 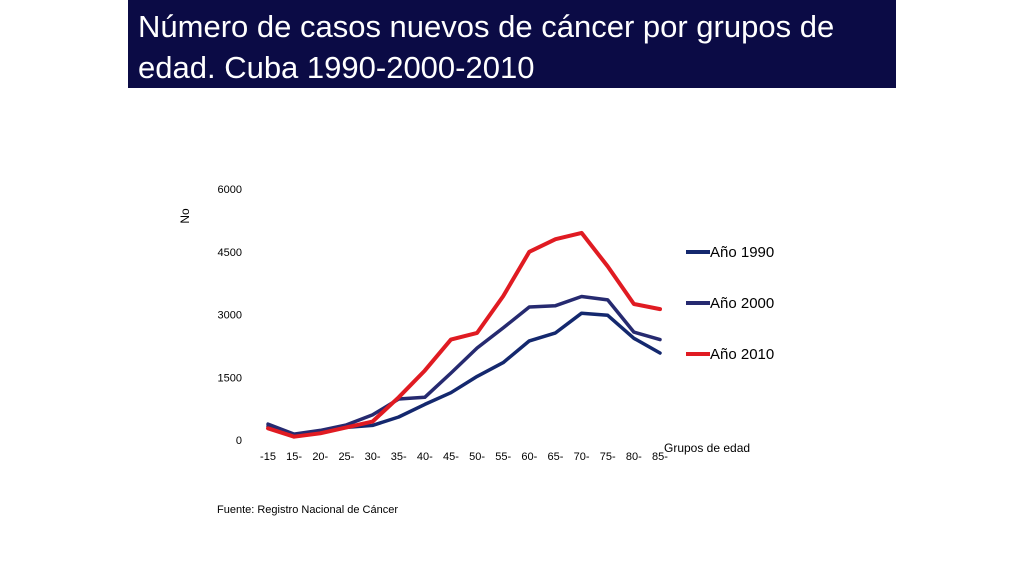 What do you see at coordinates (346, 457) in the screenshot?
I see `x-tick-label: 25-` at bounding box center [346, 457].